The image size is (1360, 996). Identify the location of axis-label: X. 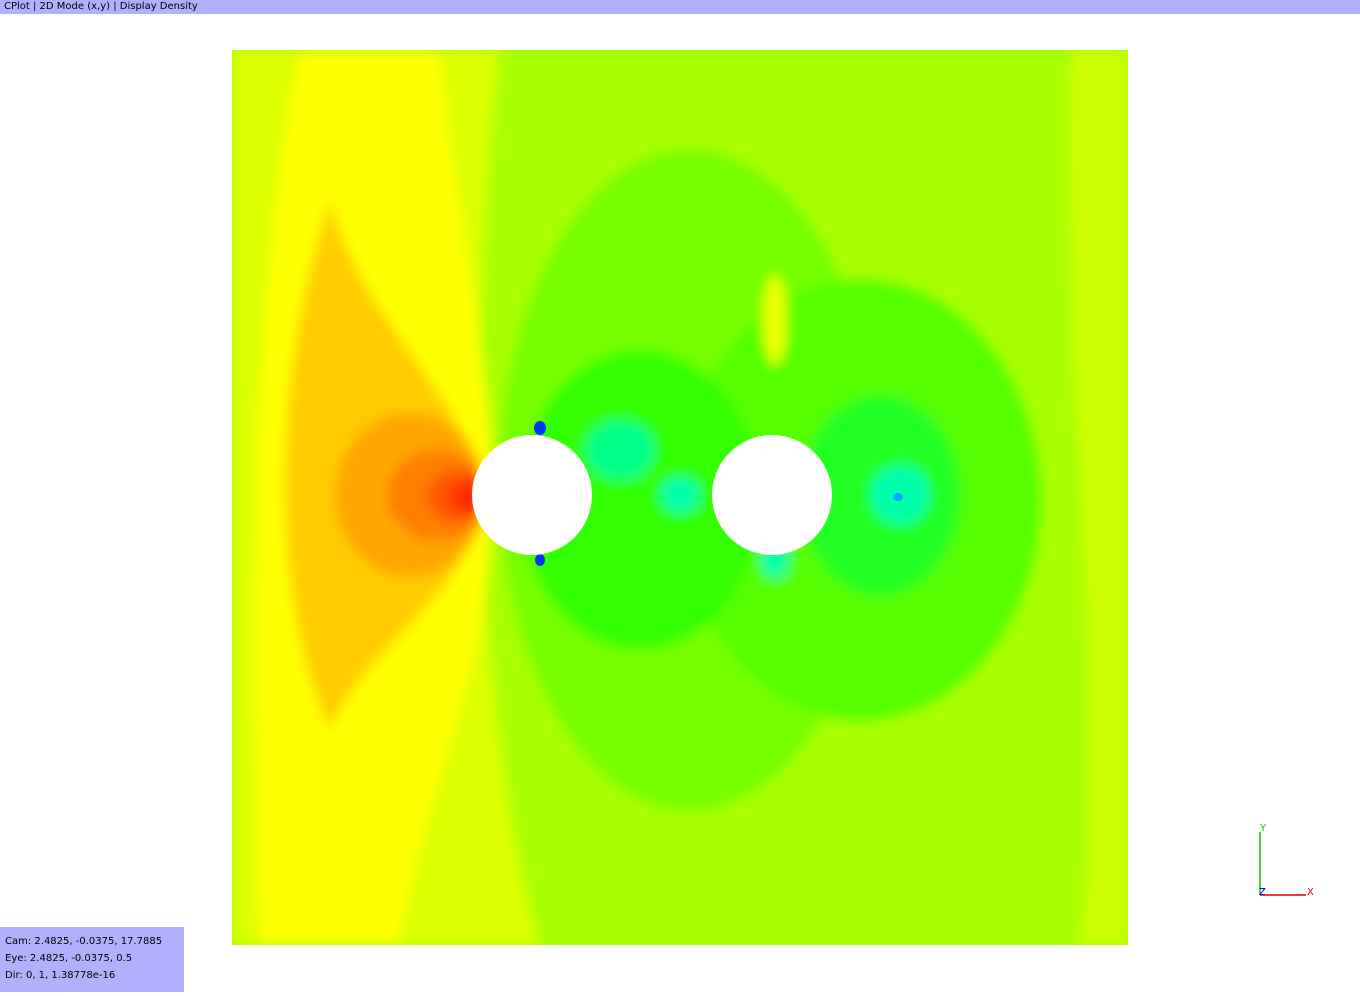
(1310, 892).